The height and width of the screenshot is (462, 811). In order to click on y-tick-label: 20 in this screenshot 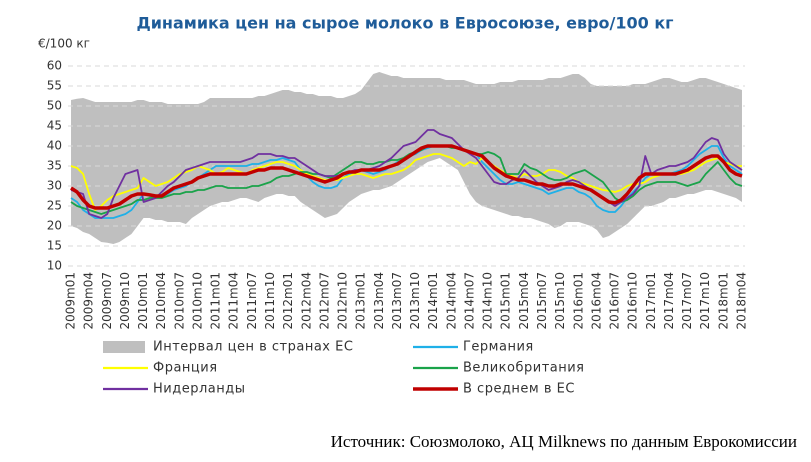, I will do `click(54, 226)`.